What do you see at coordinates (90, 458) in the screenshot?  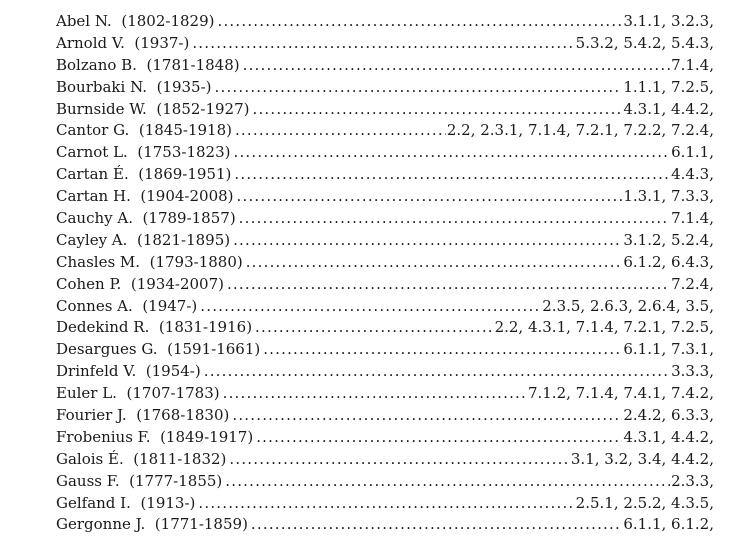 I see `person-name: Galois É.` at bounding box center [90, 458].